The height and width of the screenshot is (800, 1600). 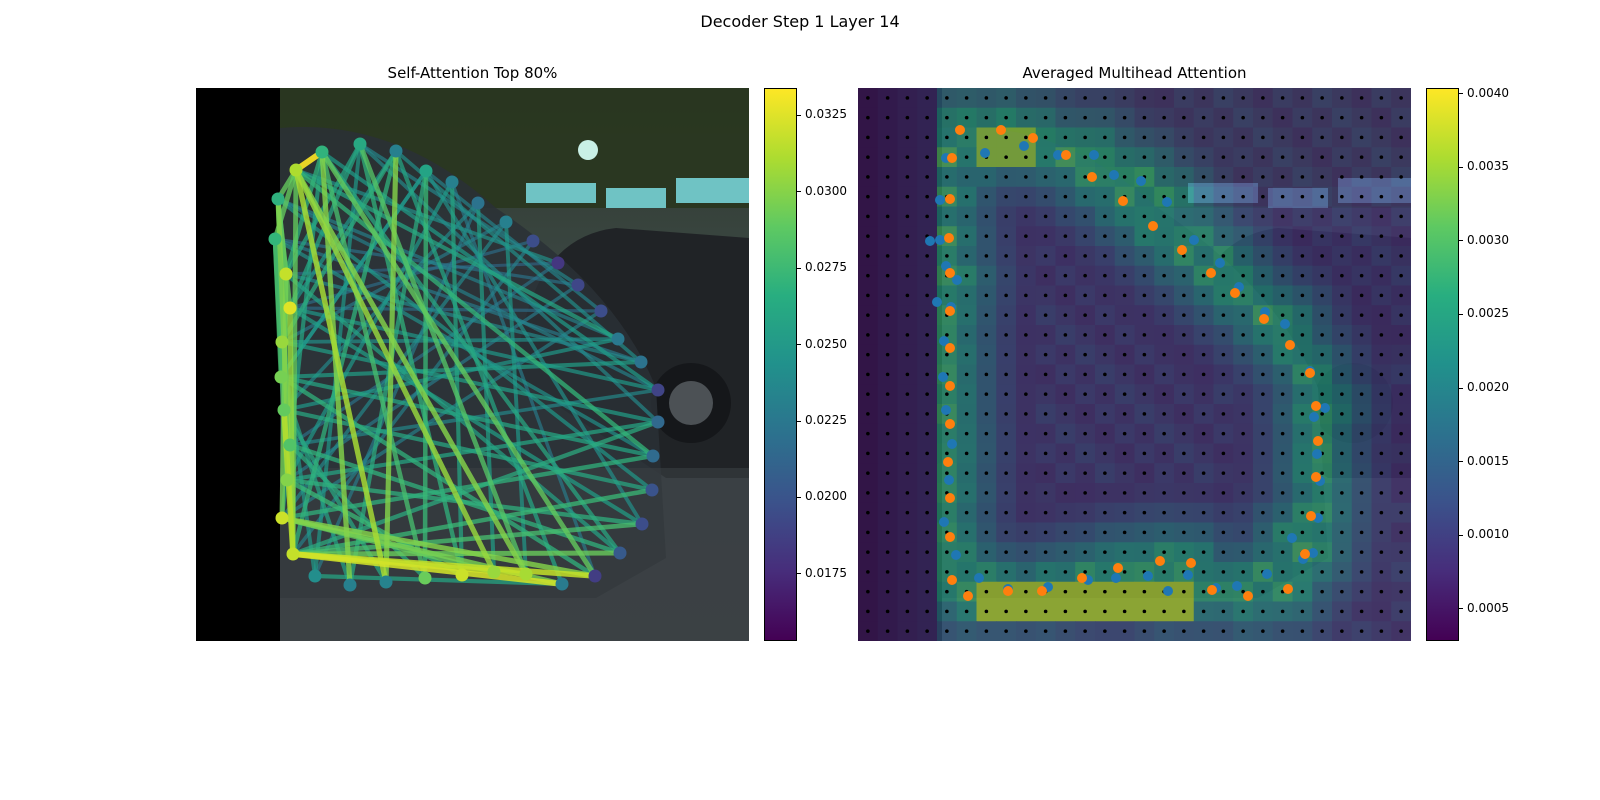 What do you see at coordinates (344, 352) in the screenshot?
I see `attention-edge` at bounding box center [344, 352].